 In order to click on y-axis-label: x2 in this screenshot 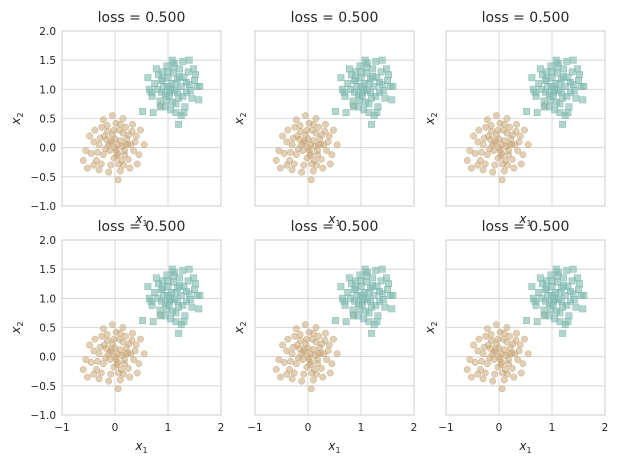, I will do `click(17, 118)`.